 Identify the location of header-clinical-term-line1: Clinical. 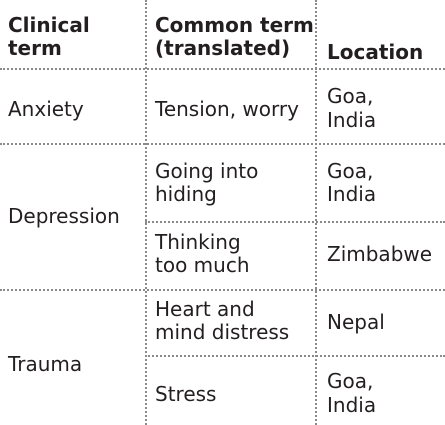
(49, 25).